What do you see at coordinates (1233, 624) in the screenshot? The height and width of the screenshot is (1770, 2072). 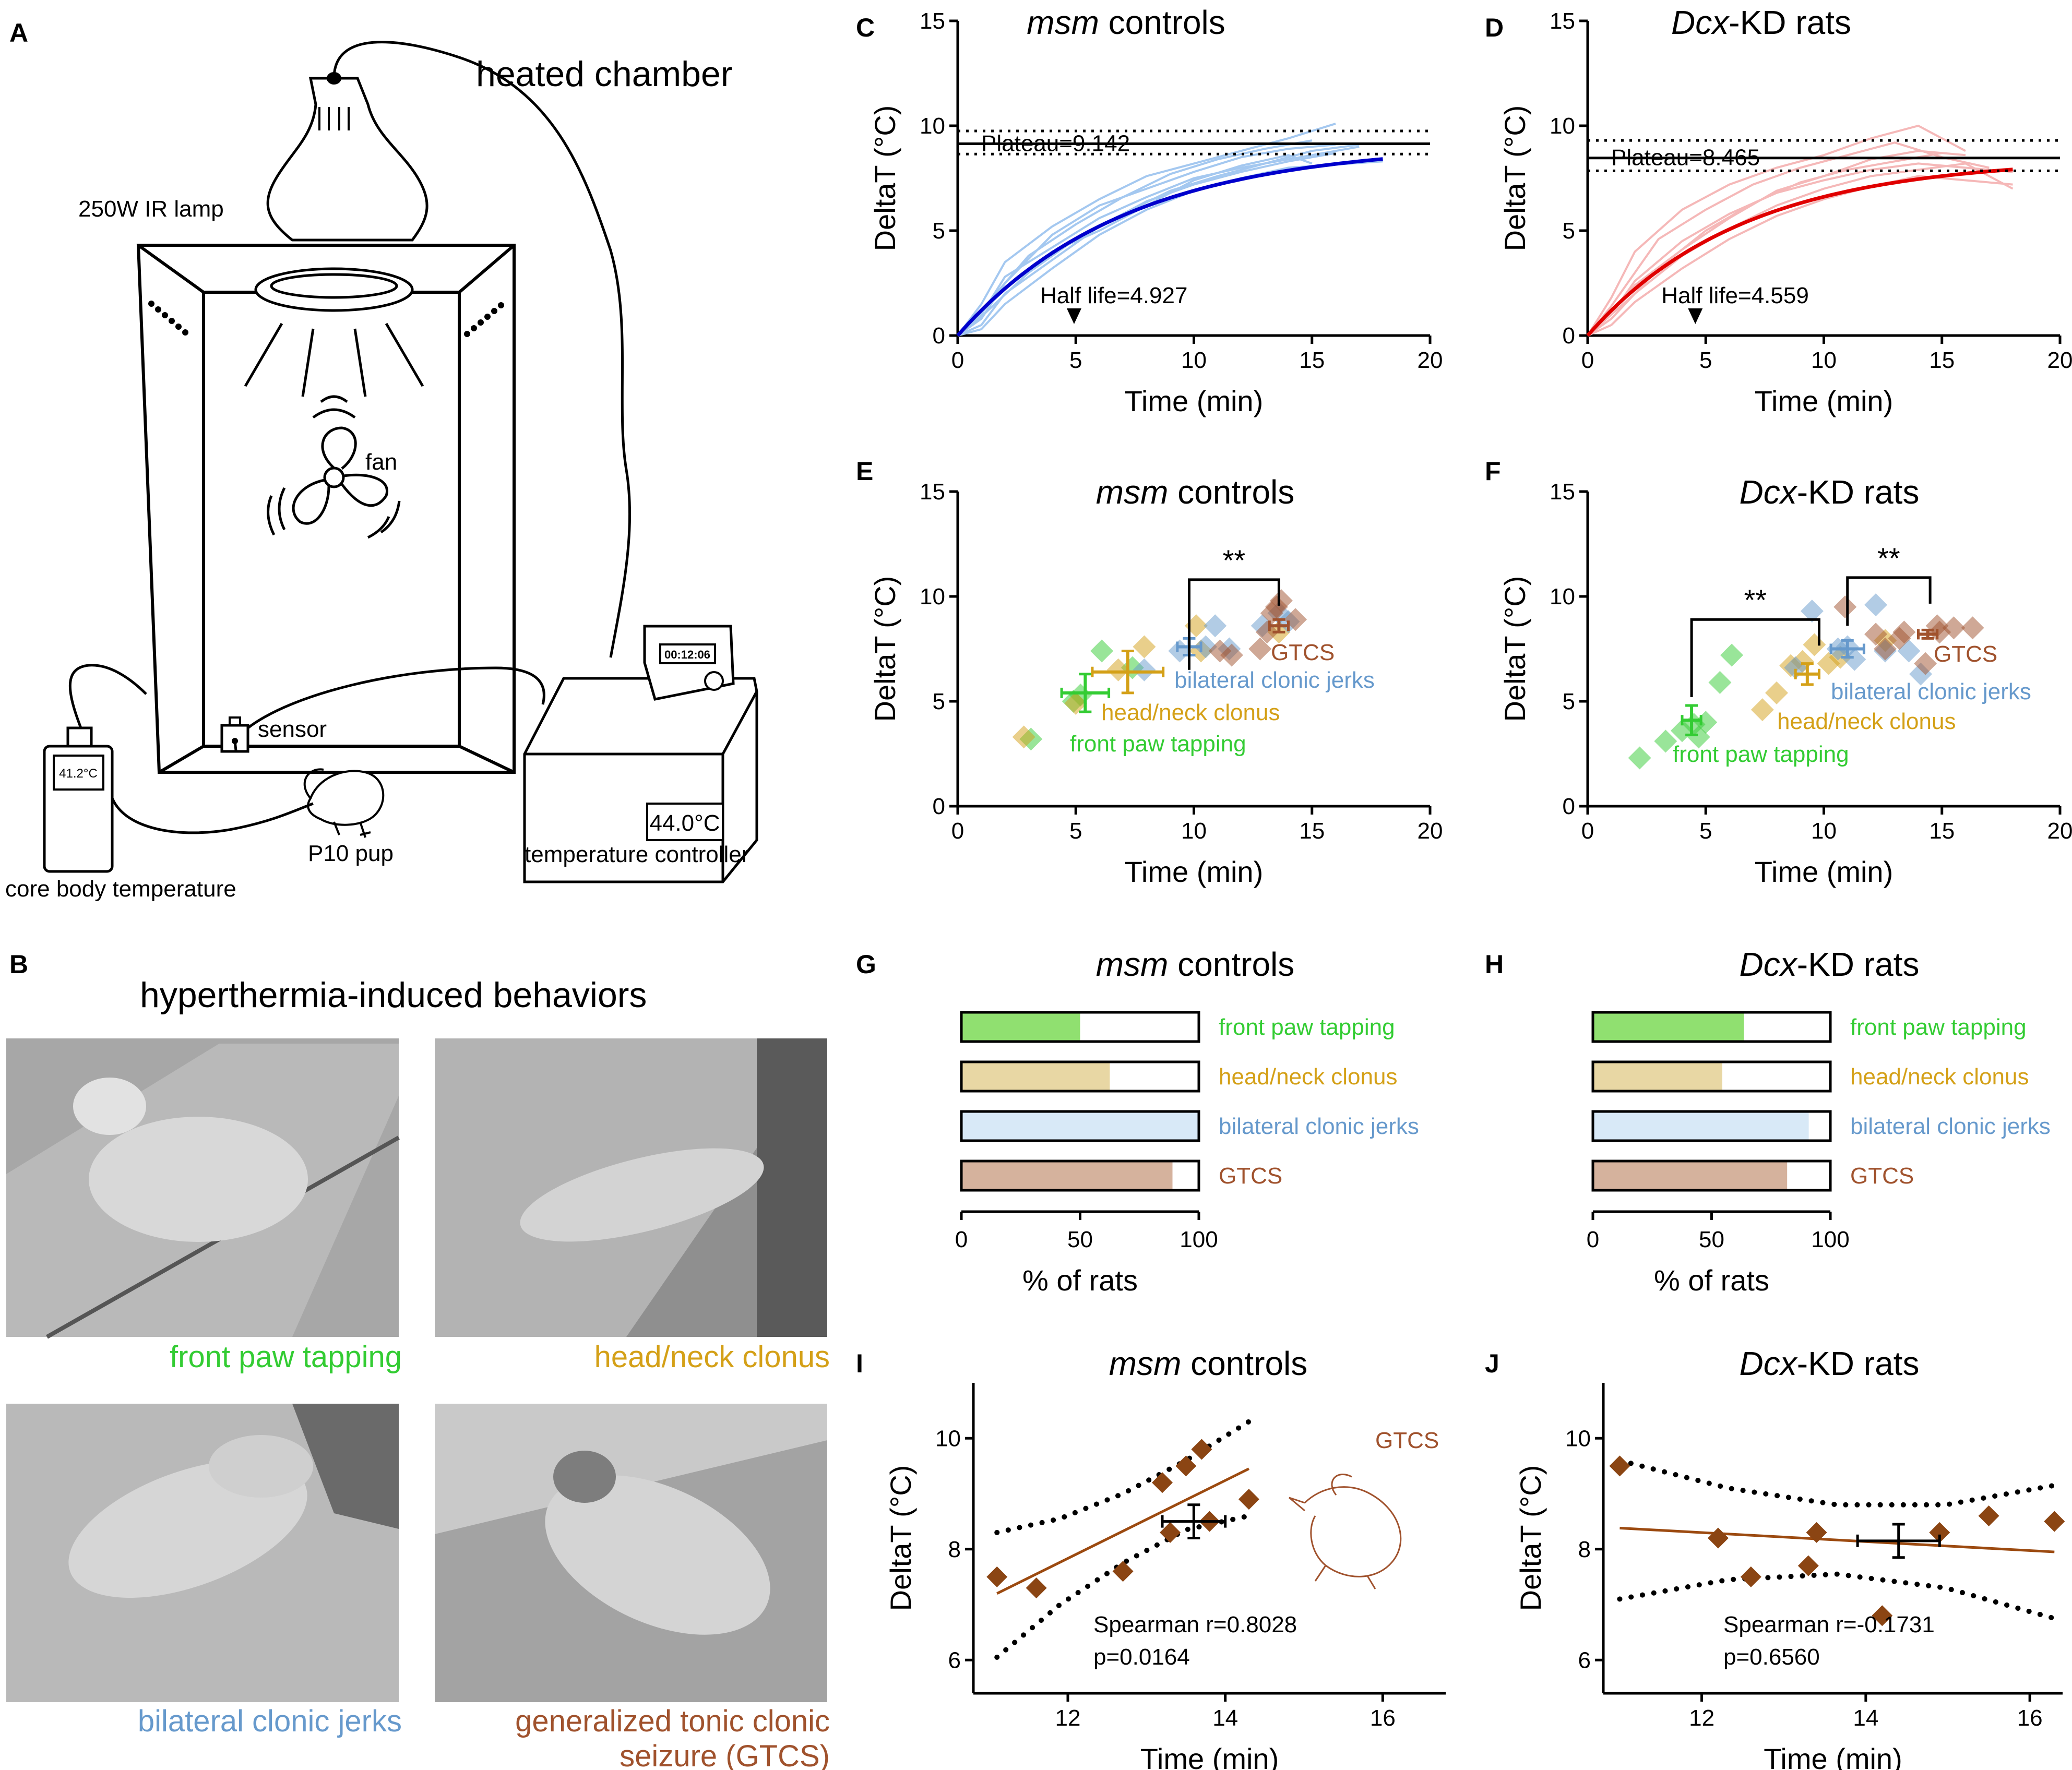 I see `significance-bracket` at bounding box center [1233, 624].